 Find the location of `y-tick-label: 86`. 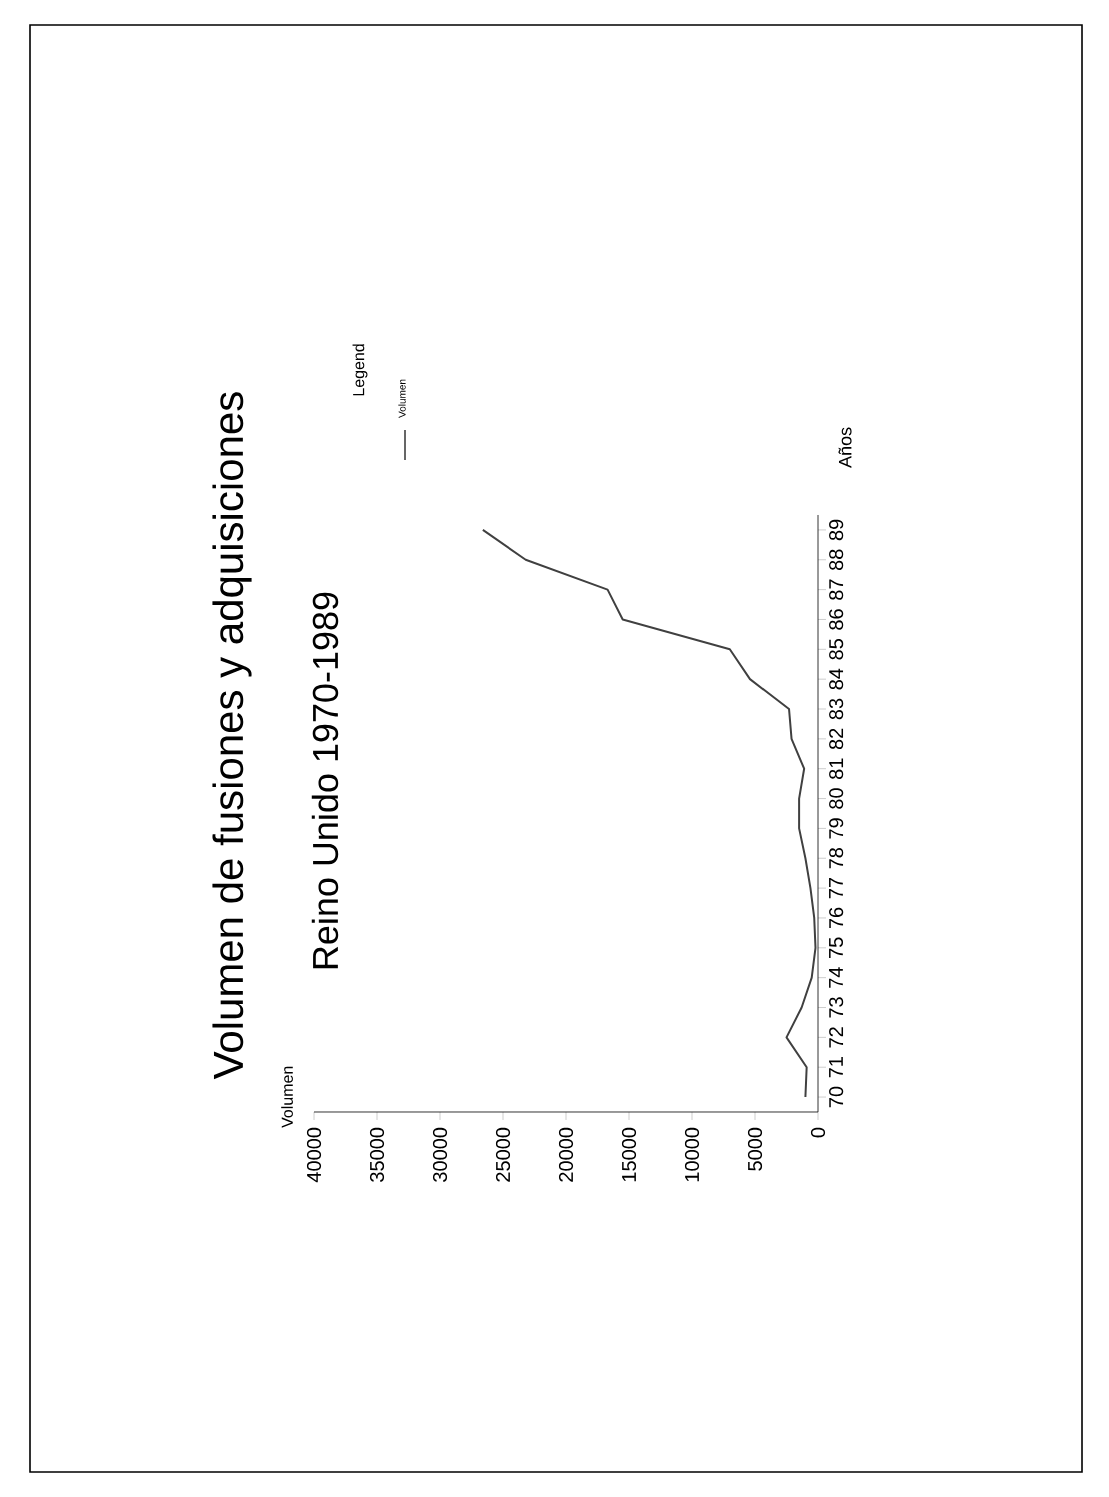

y-tick-label: 86 is located at coordinates (836, 619).